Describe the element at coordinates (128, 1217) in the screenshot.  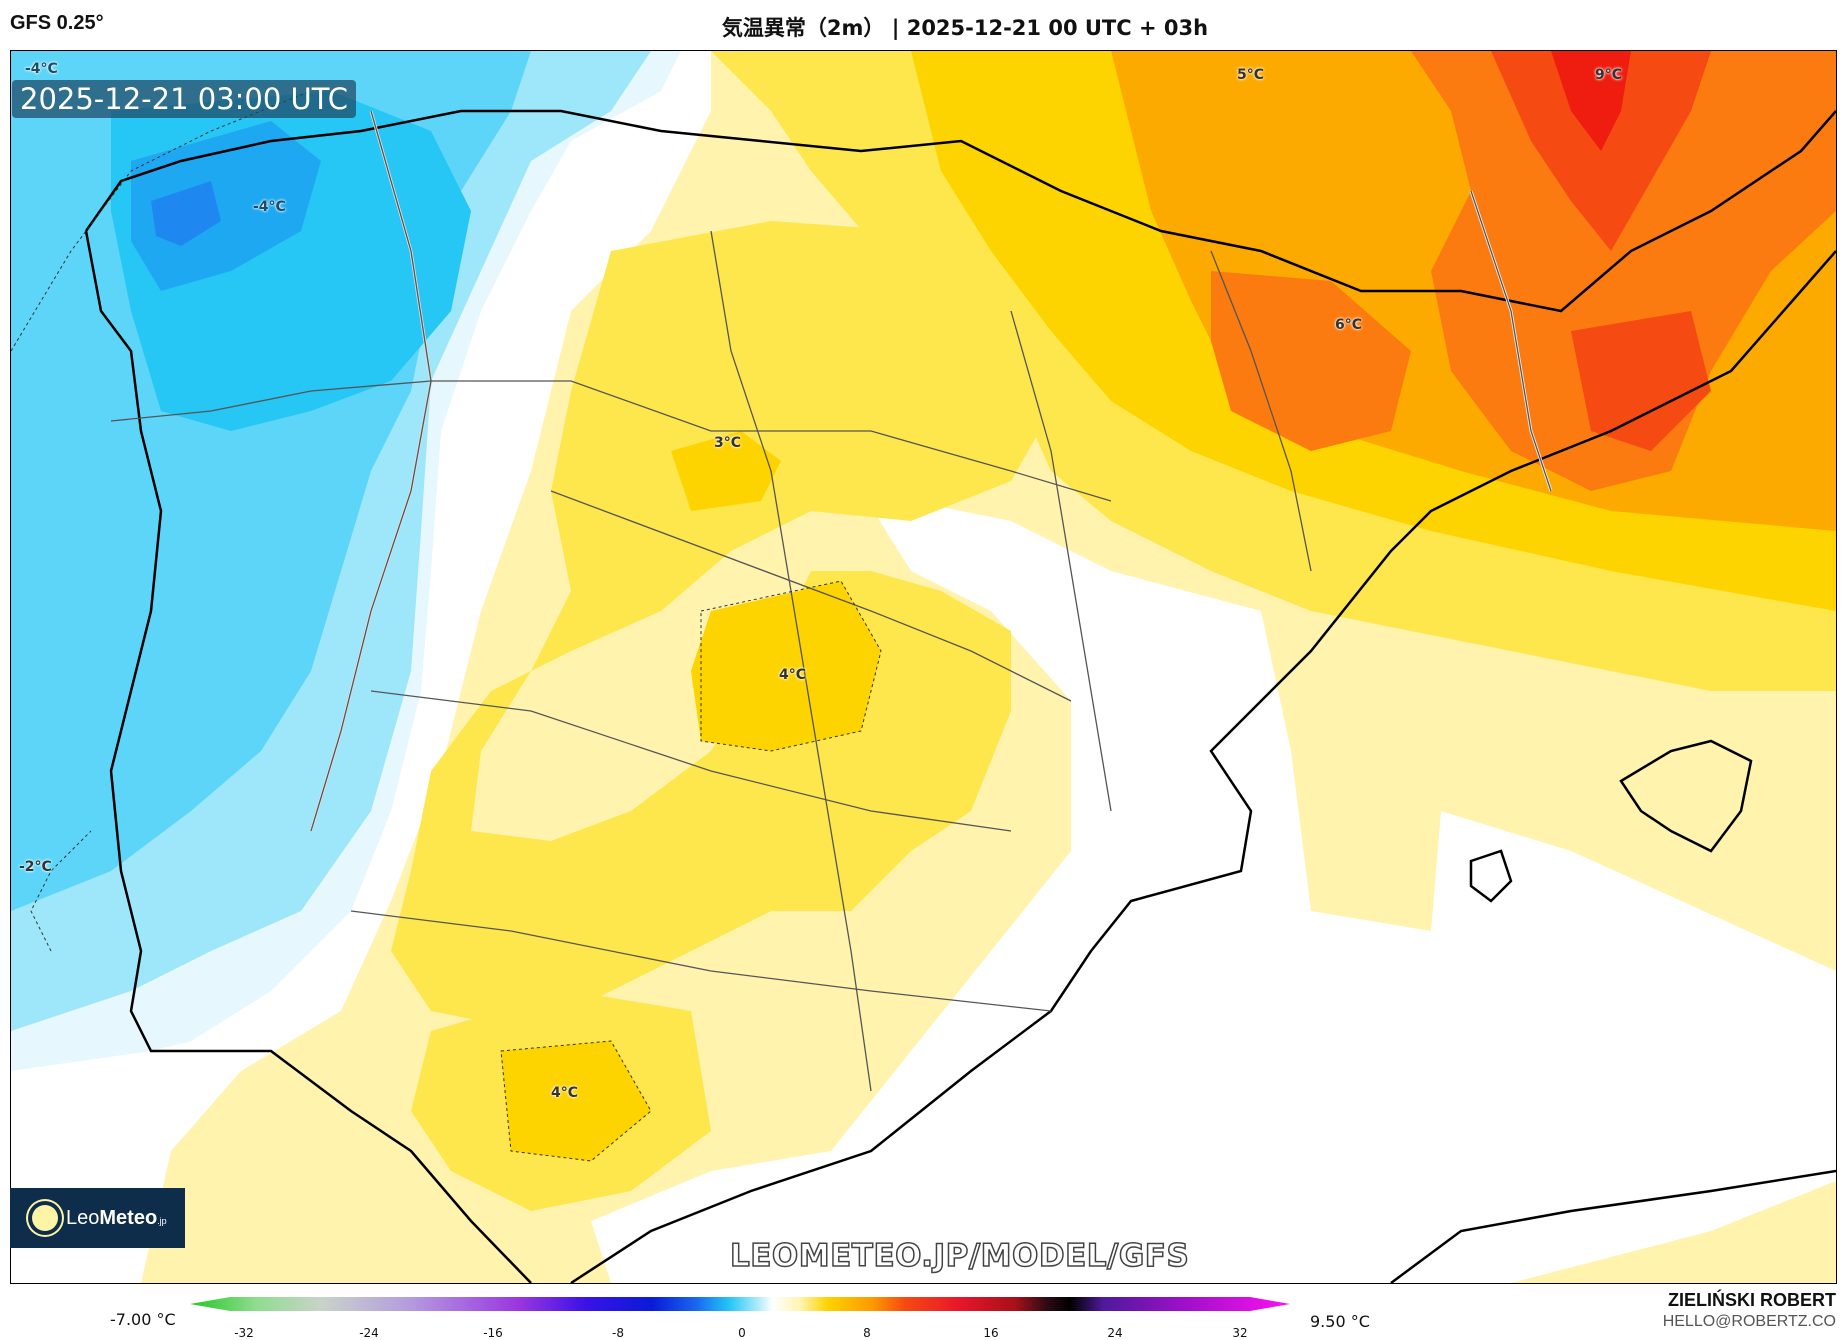
I see `logo-part2: Meteo` at that location.